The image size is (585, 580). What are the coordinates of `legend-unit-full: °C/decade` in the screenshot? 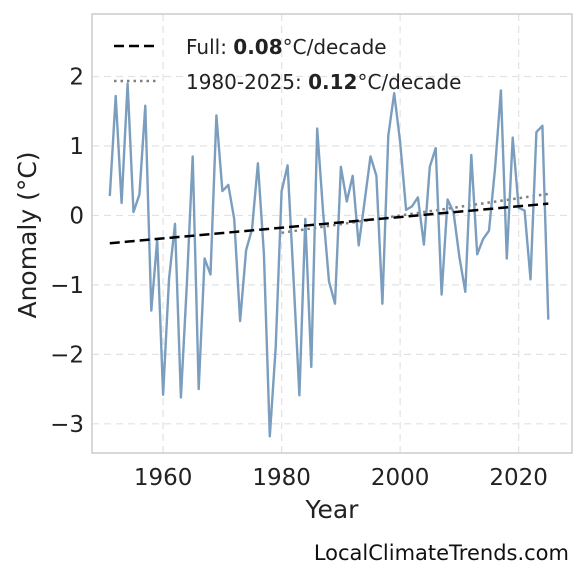 It's located at (335, 47).